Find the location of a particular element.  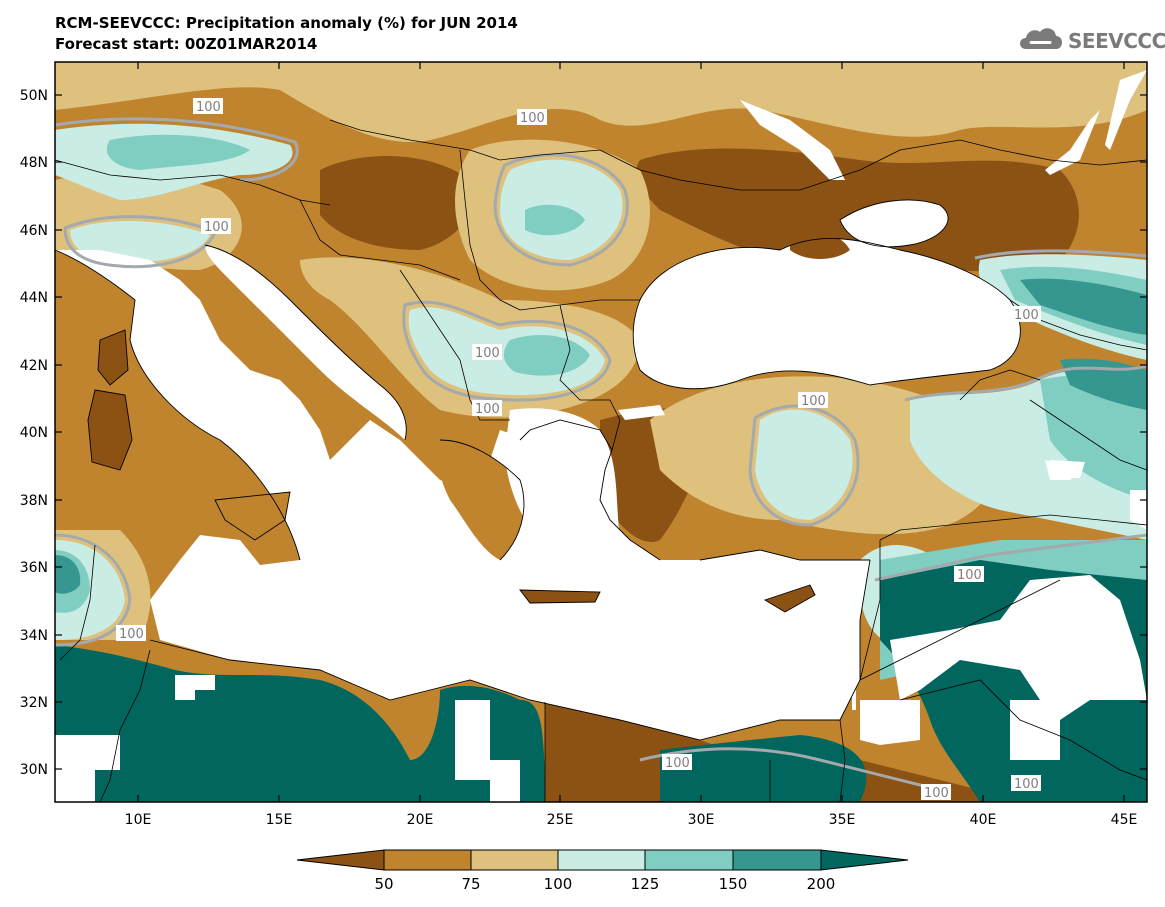

lat-label: 40N is located at coordinates (34, 433).